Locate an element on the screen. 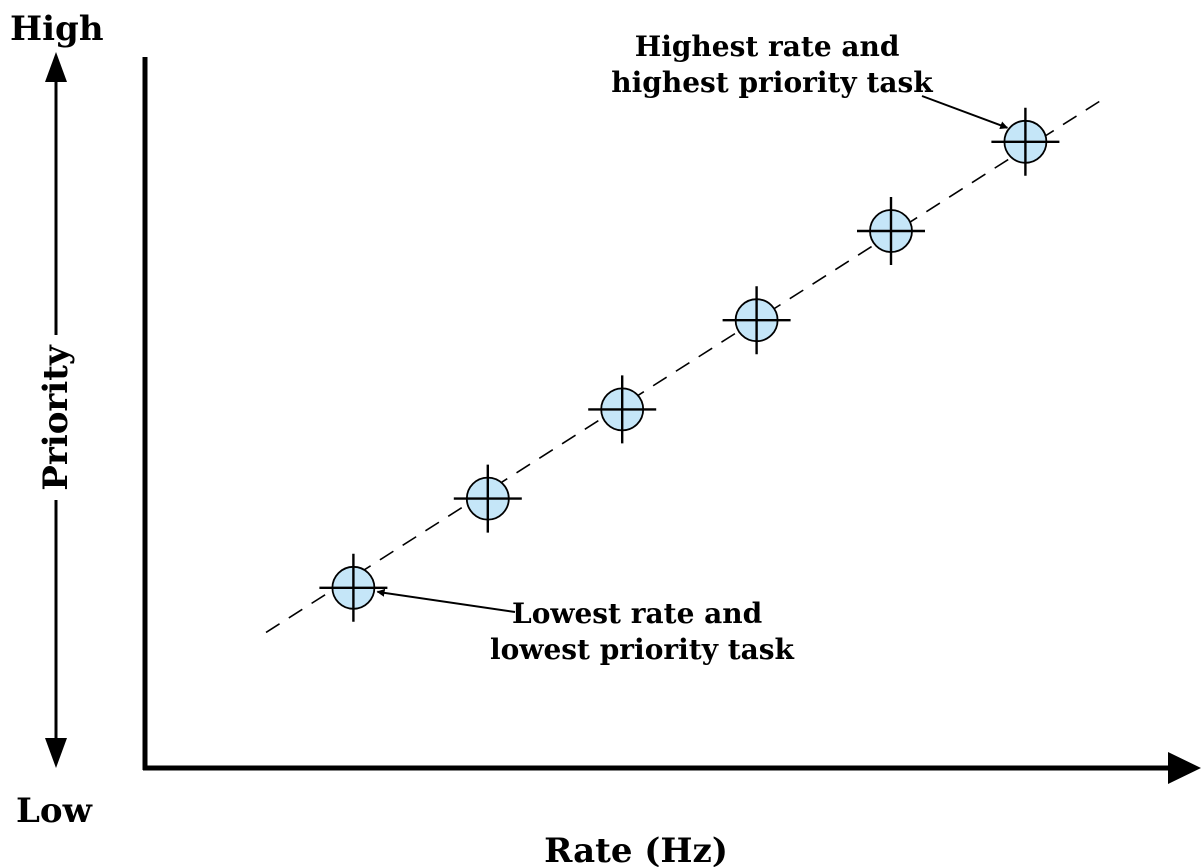  annotation-lowest-line-1: Lowest rate and is located at coordinates (637, 613).